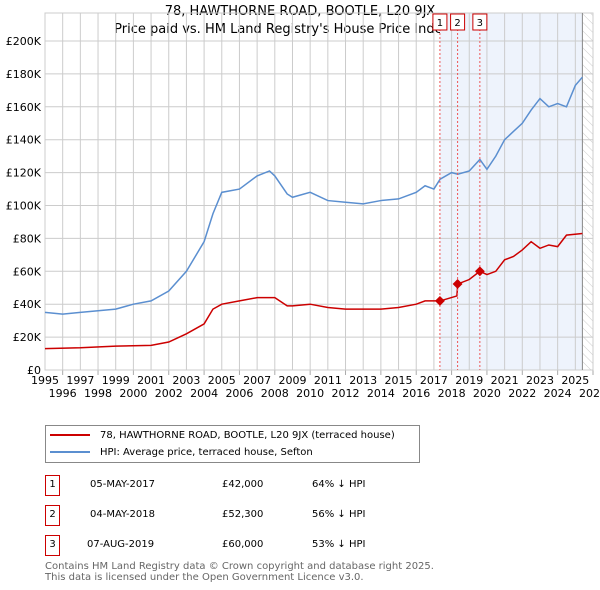  Describe the element at coordinates (300, 11) in the screenshot. I see `chart-title: 78, HAWTHORNE ROAD, BOOTLE, L20 9JX` at that location.